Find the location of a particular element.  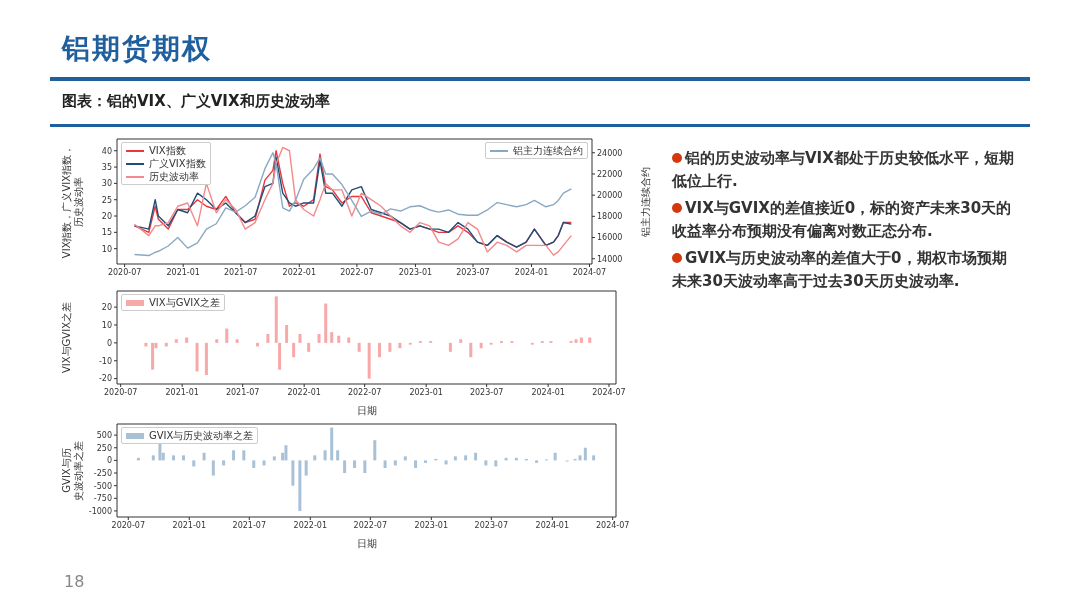

y-axis-title: VIX与GVIX之差 is located at coordinates (66, 337).